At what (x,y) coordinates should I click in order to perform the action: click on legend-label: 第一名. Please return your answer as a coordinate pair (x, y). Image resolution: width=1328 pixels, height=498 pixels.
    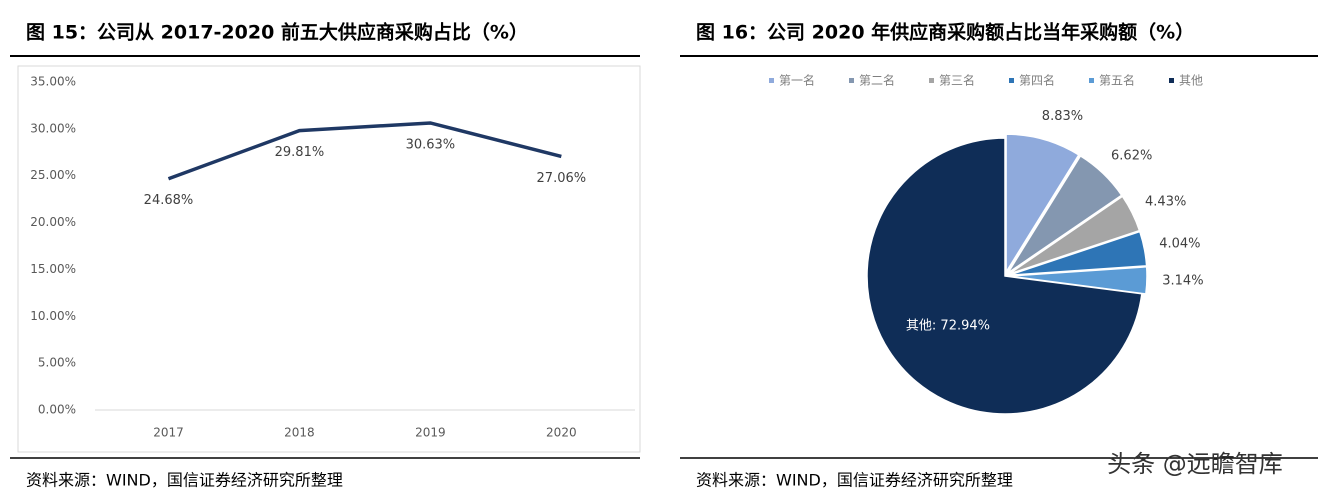
    Looking at the image, I should click on (797, 80).